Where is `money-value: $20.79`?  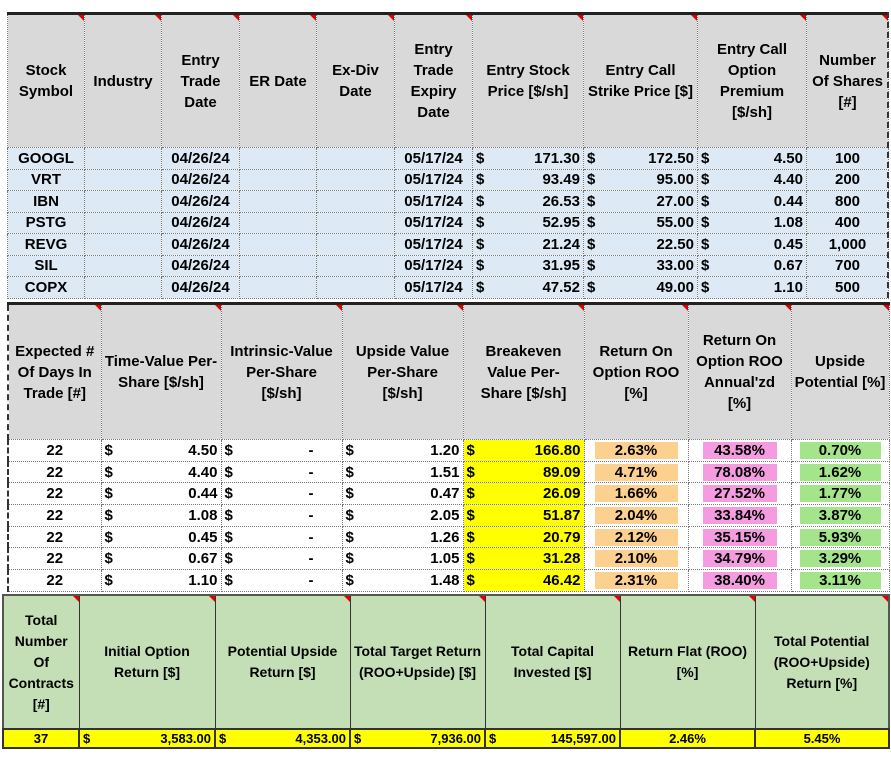 money-value: $20.79 is located at coordinates (524, 537).